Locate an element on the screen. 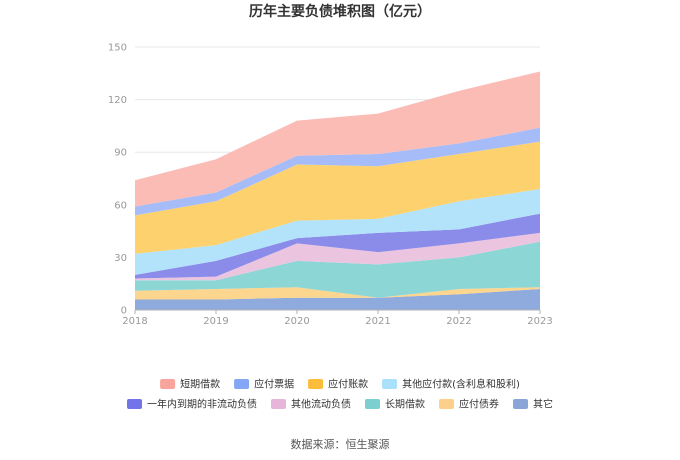 The width and height of the screenshot is (680, 460). legend-label: 应付票据 is located at coordinates (274, 384).